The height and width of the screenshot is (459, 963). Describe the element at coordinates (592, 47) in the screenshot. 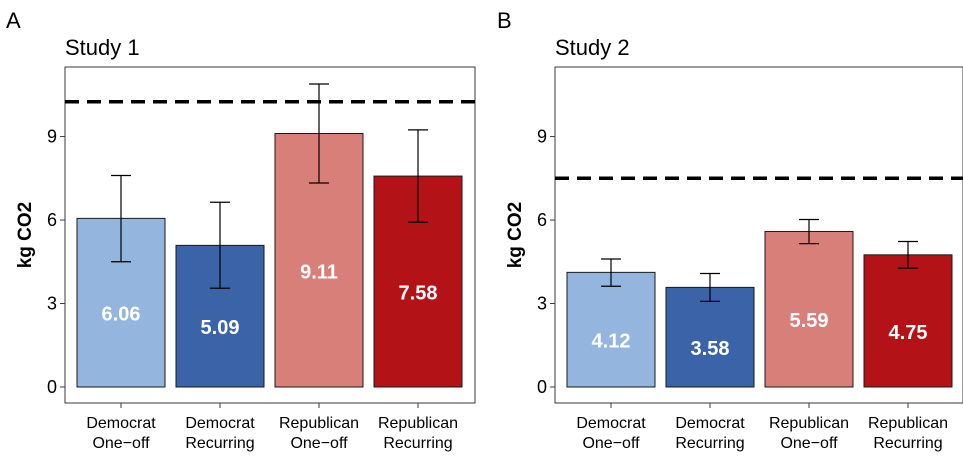

I see `chart-title: Study 2` at that location.